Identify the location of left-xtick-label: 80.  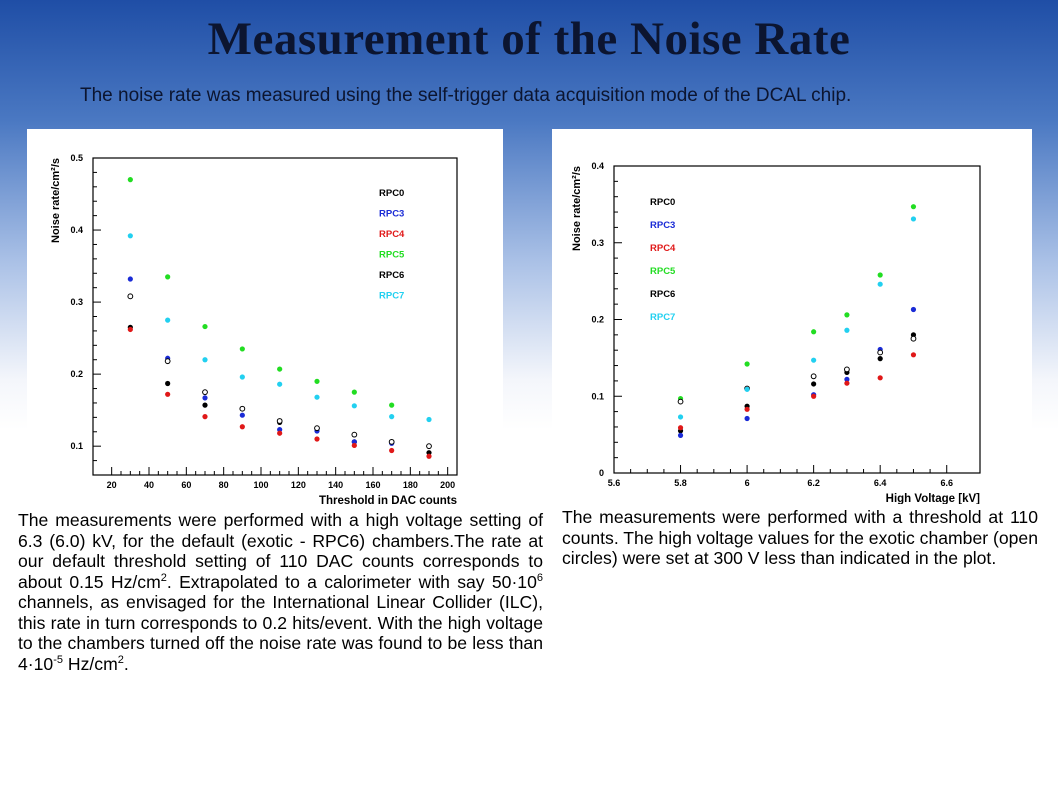
(224, 485).